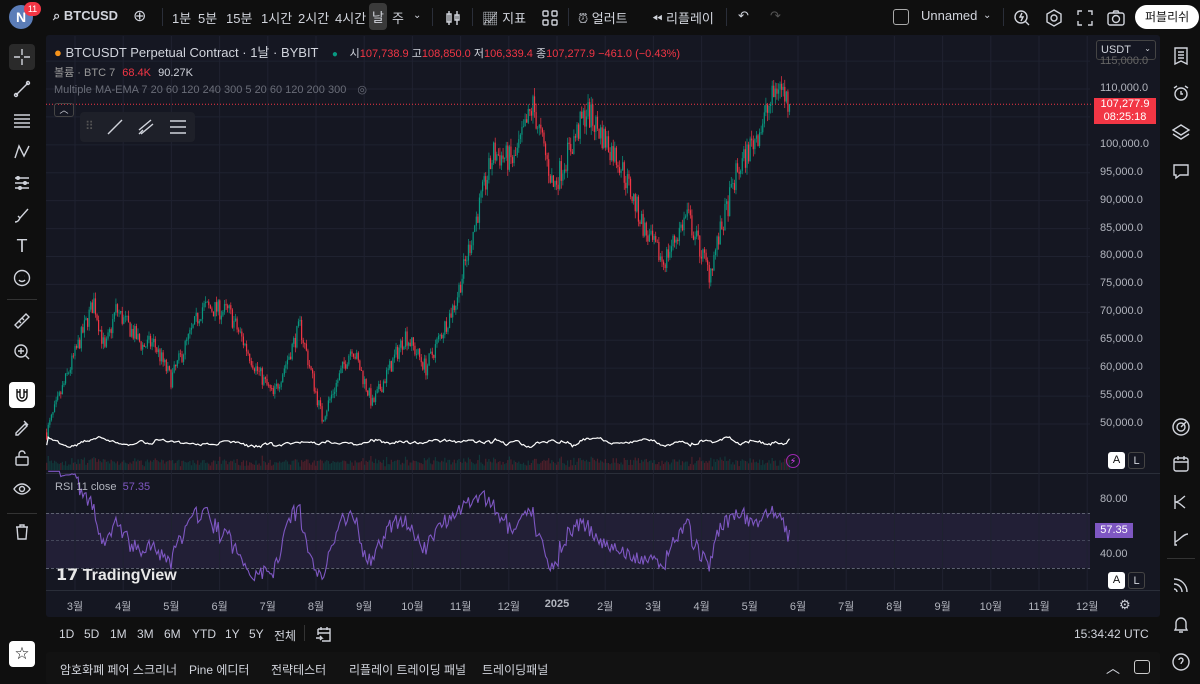  I want to click on ruler-icon, so click(22, 321).